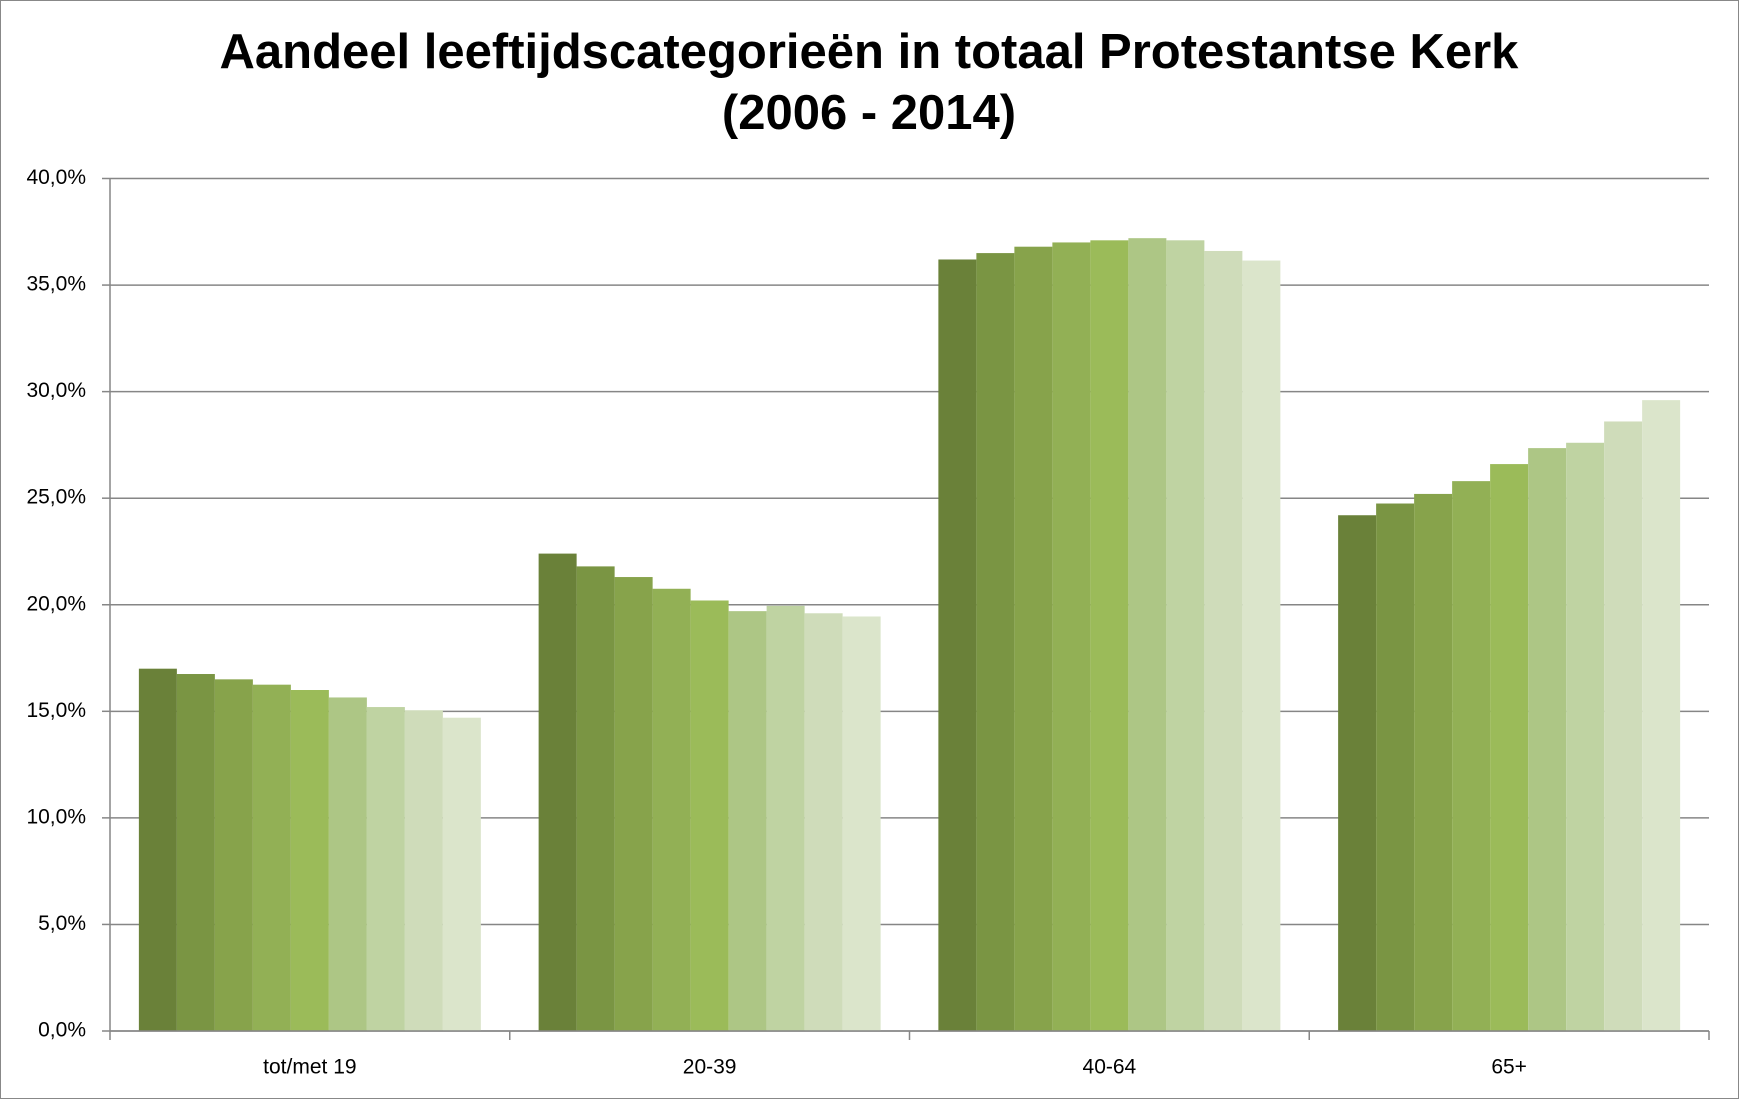 Image resolution: width=1739 pixels, height=1099 pixels. I want to click on y-tick-label: 0,0%, so click(62, 1030).